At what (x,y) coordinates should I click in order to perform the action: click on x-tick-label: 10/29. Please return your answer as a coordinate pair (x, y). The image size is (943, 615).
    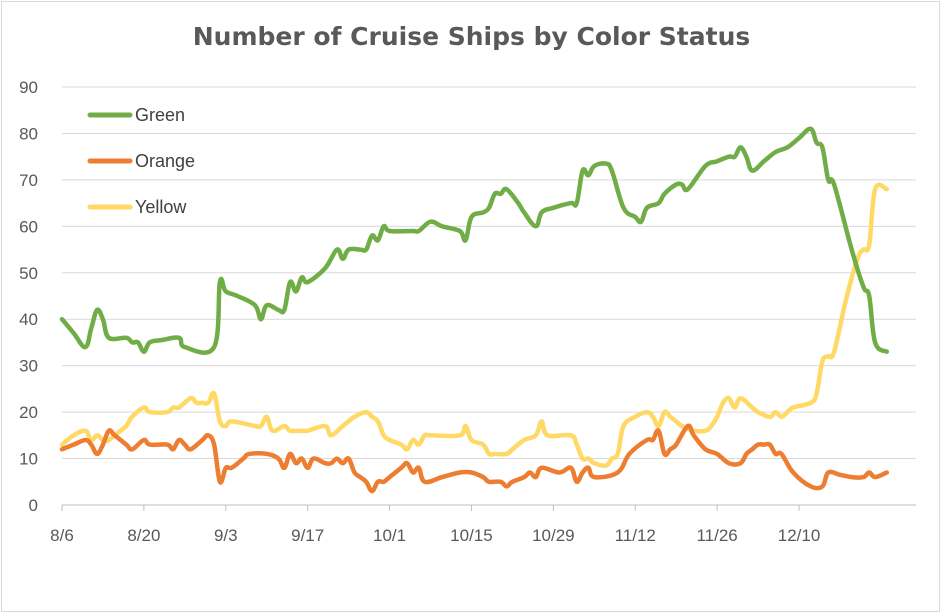
    Looking at the image, I should click on (553, 535).